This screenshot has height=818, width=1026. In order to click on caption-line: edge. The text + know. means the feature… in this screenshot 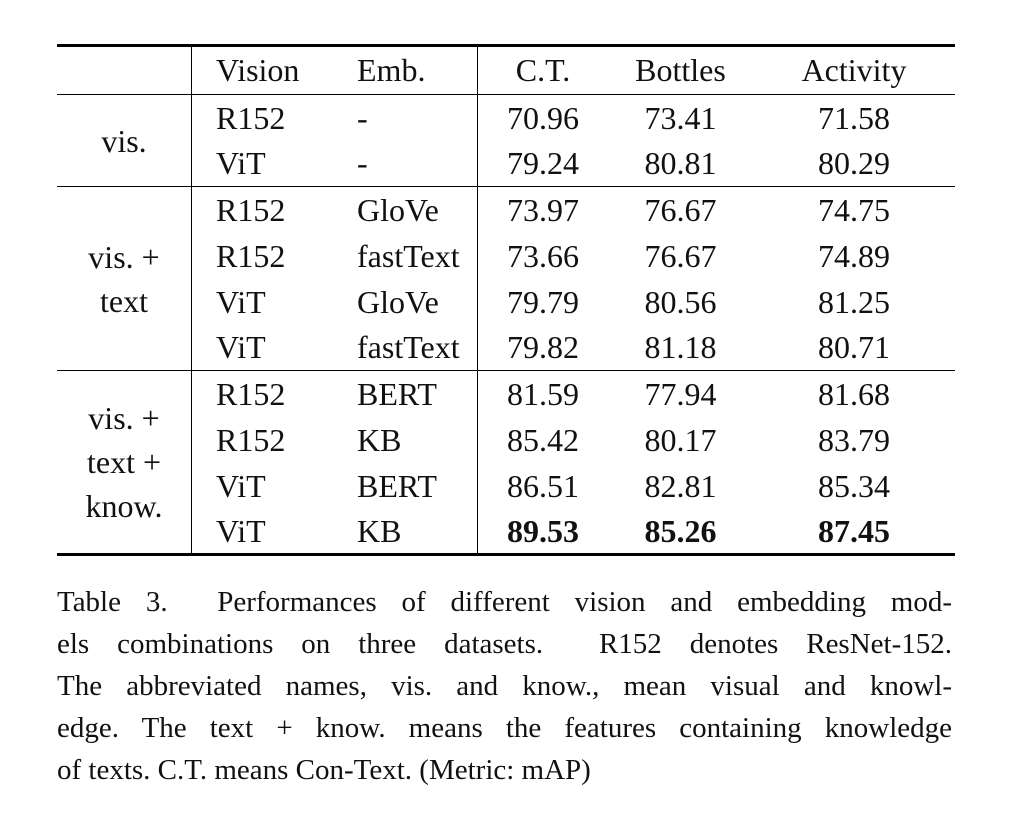, I will do `click(504, 728)`.